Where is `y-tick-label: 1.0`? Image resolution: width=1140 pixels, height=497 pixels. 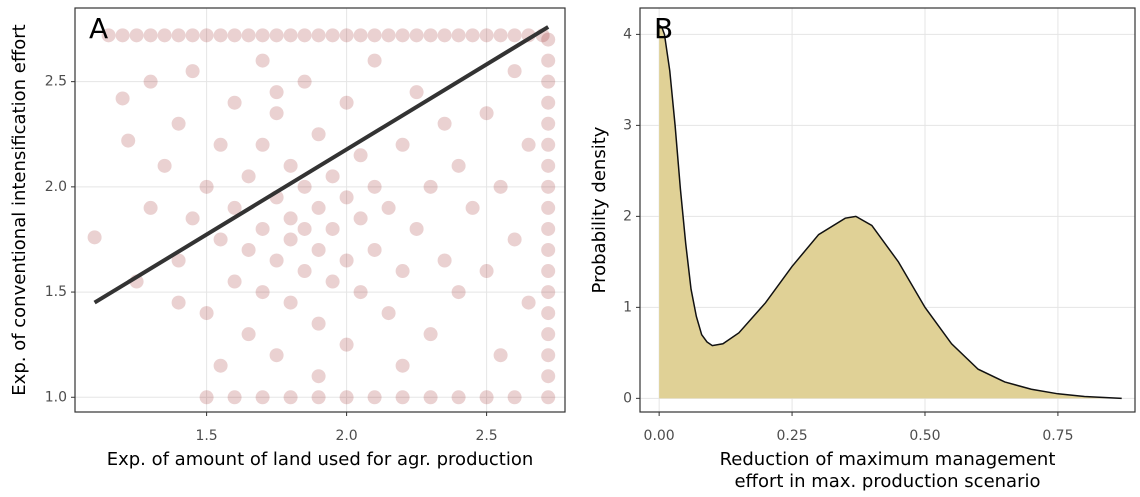 y-tick-label: 1.0 is located at coordinates (56, 397).